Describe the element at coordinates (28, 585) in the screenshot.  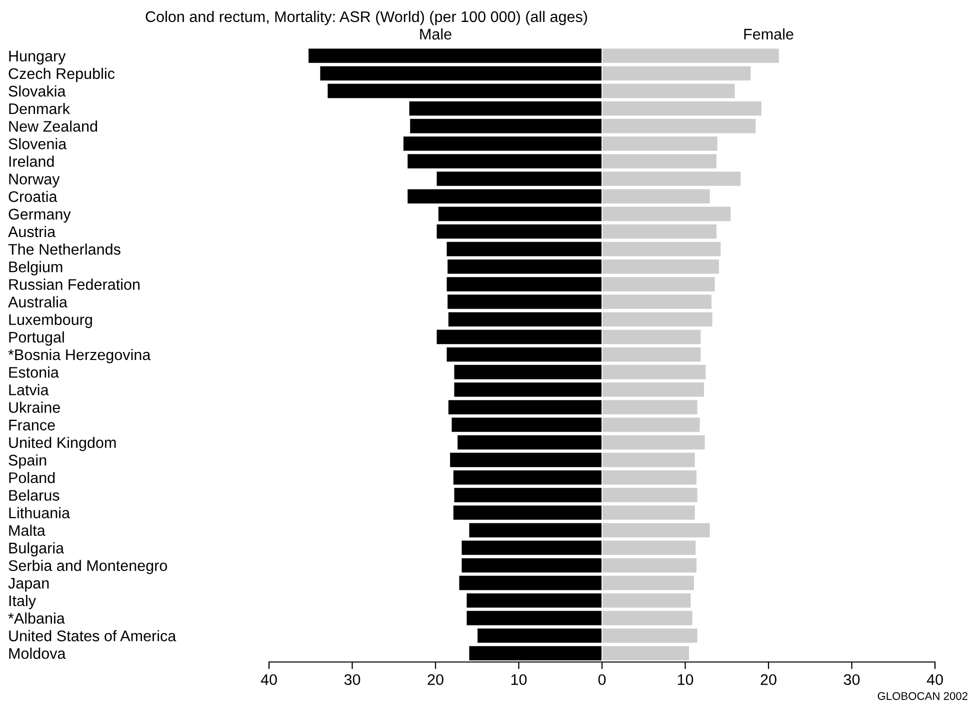
I see `y-tick-label: Japan` at that location.